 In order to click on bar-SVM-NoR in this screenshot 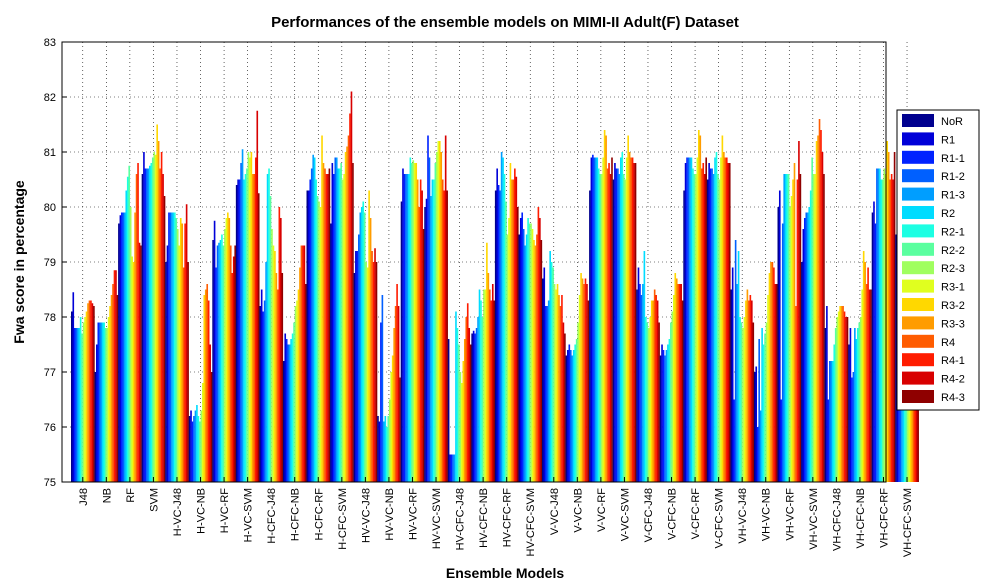, I will do `click(142, 328)`.